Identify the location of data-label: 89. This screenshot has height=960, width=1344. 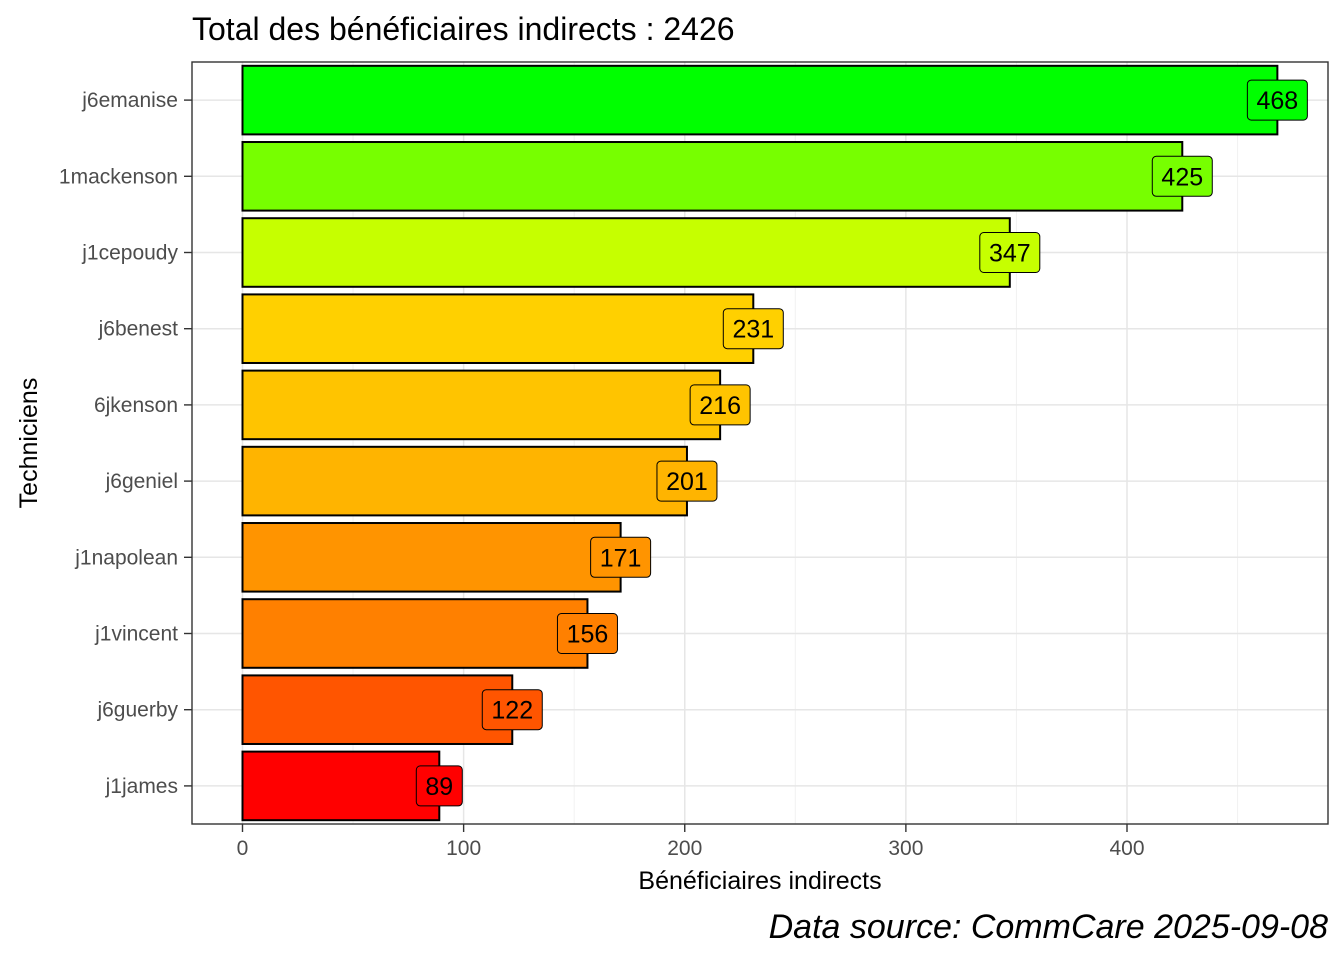
(439, 787).